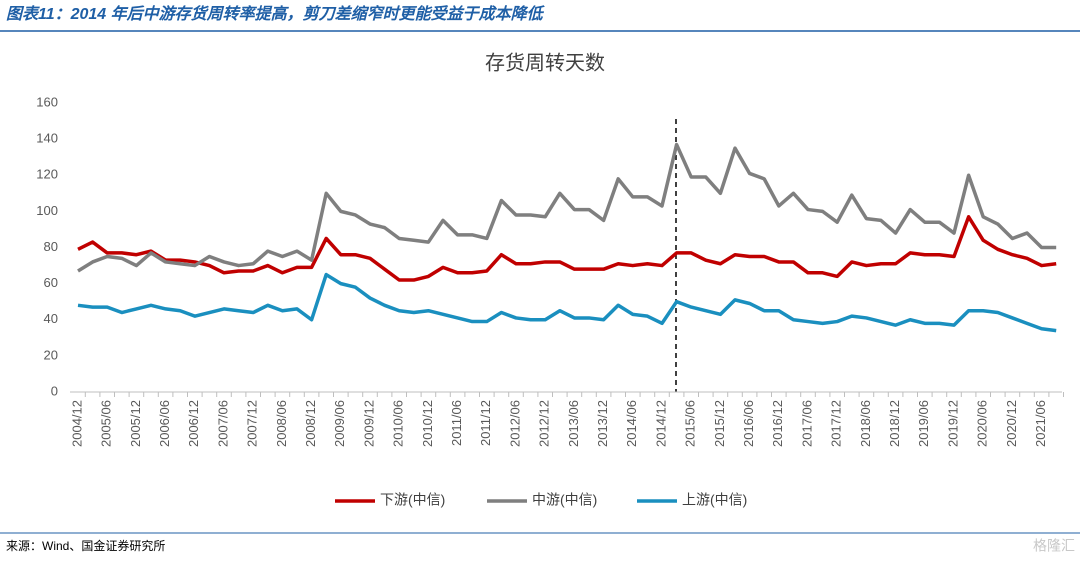 Image resolution: width=1080 pixels, height=561 pixels. What do you see at coordinates (193, 423) in the screenshot?
I see `x-tick-label: 2006/12` at bounding box center [193, 423].